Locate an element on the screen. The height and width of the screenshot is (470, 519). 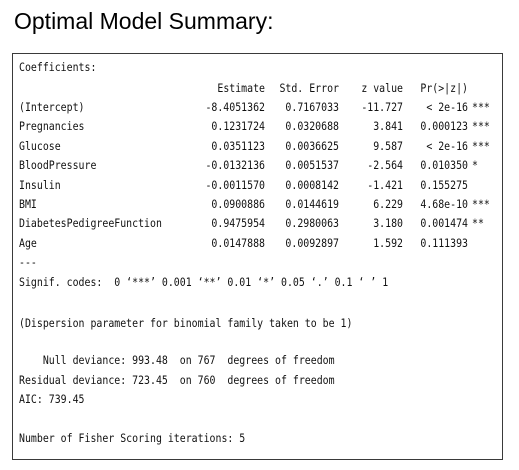
table-cell: 0.010350 is located at coordinates (416, 165).